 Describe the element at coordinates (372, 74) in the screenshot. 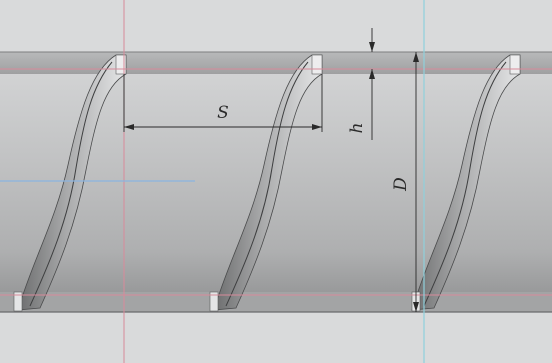

I see `height-arrow-lower` at that location.